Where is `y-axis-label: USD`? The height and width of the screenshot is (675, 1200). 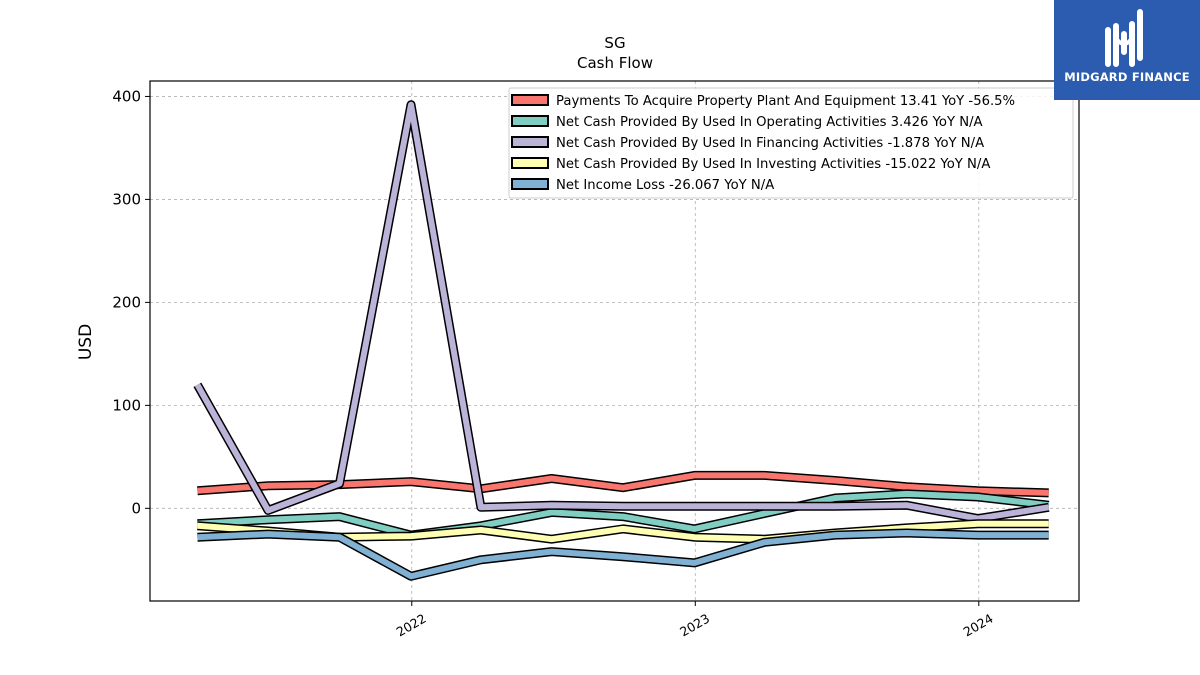
y-axis-label: USD is located at coordinates (86, 342).